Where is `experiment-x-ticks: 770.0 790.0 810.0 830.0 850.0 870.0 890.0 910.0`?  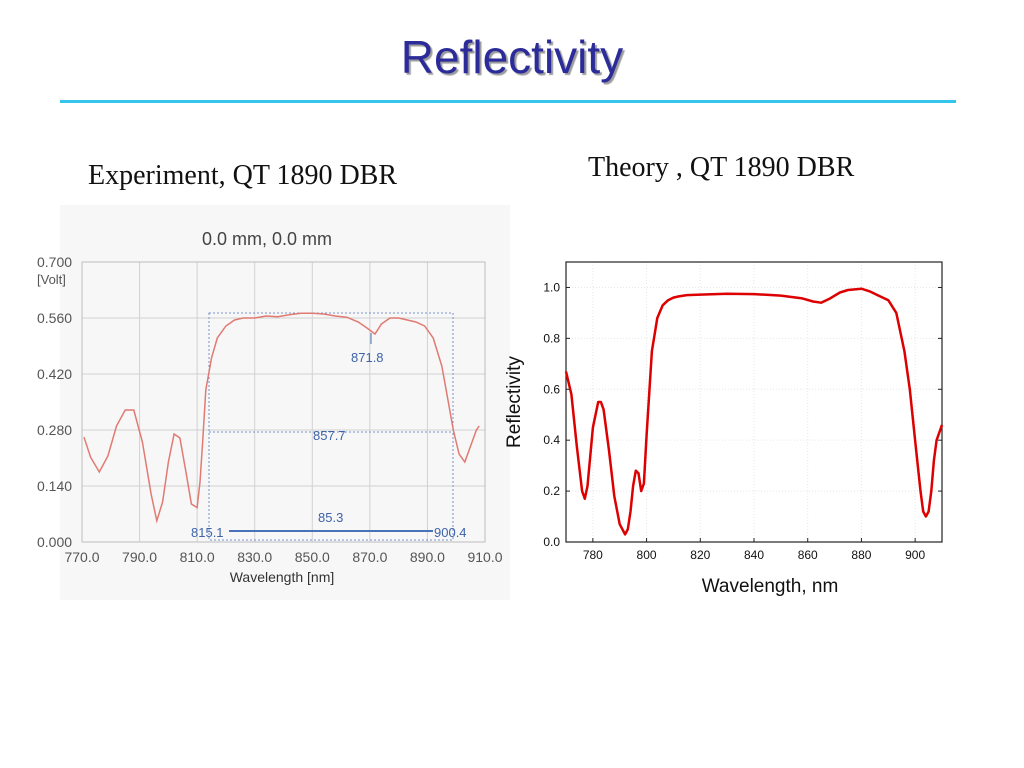 experiment-x-ticks: 770.0 790.0 810.0 830.0 850.0 870.0 890.0 910.0 is located at coordinates (283, 557).